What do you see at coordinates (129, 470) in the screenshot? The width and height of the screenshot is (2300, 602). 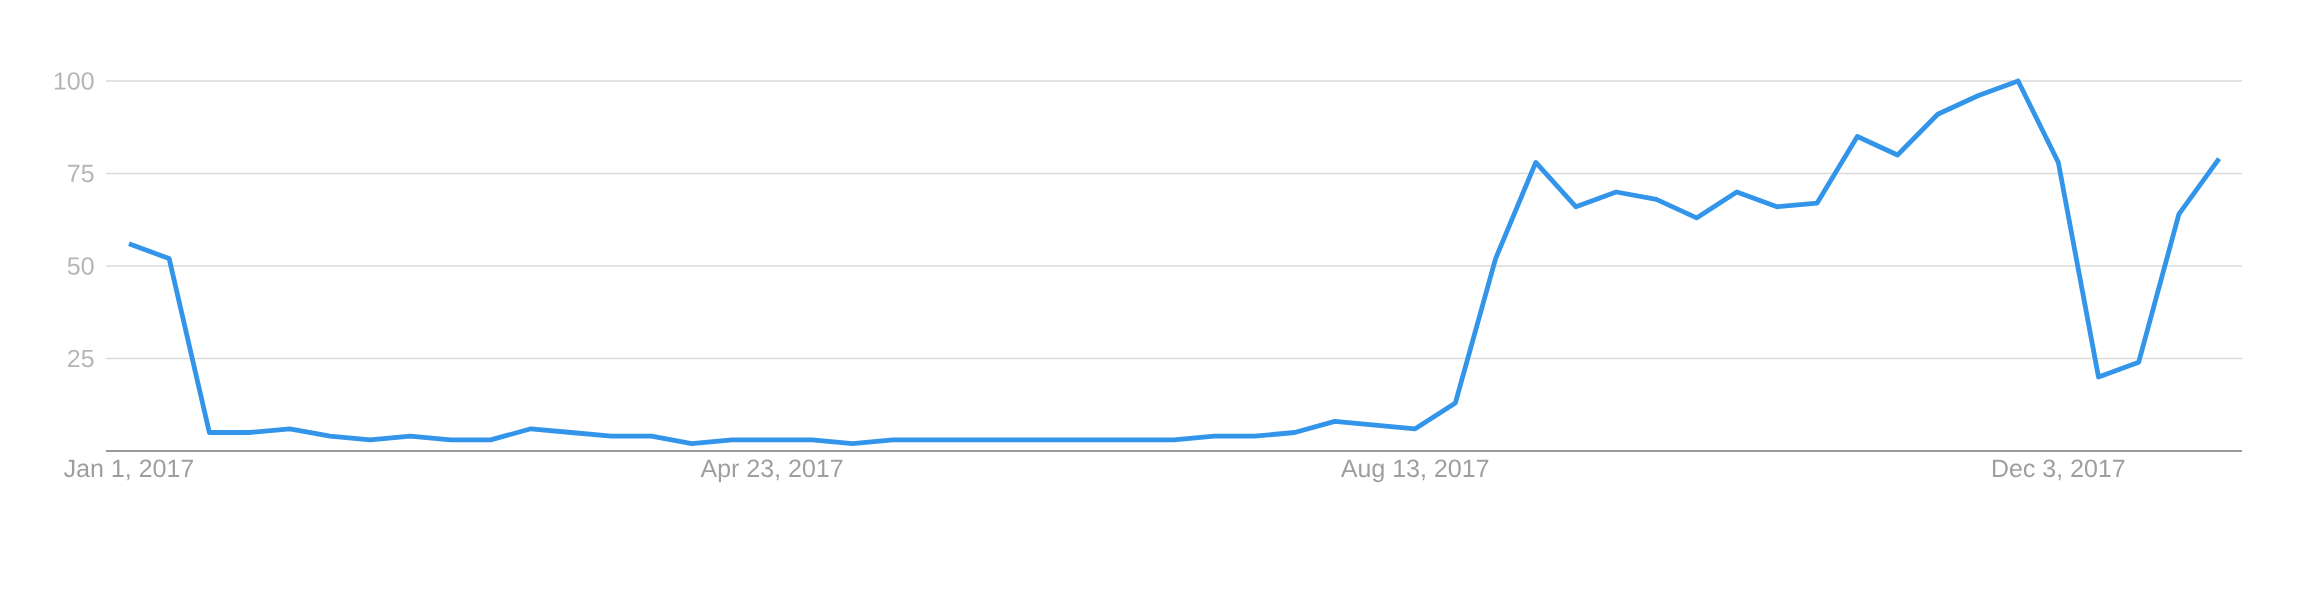 I see `x-tick-label: Jan 1, 2017` at bounding box center [129, 470].